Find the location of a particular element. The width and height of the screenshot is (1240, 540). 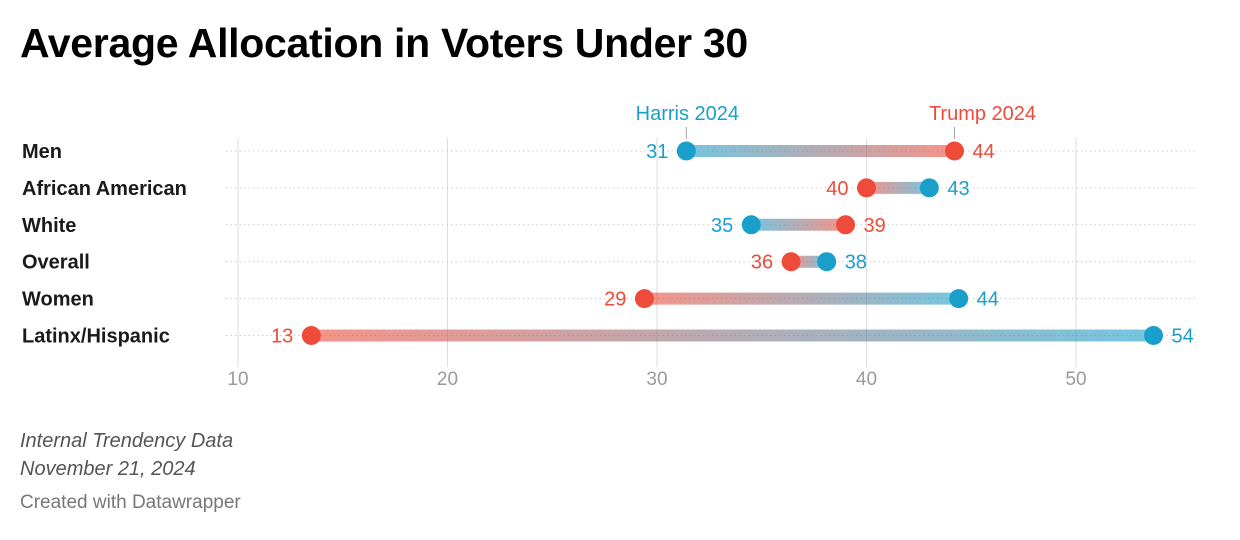

x-axis: 10 20 30 40 50 is located at coordinates (656, 379).